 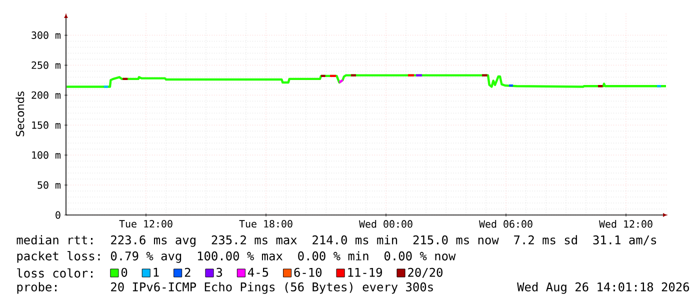 What do you see at coordinates (153, 241) in the screenshot?
I see `text: 223.6 ms avg` at bounding box center [153, 241].